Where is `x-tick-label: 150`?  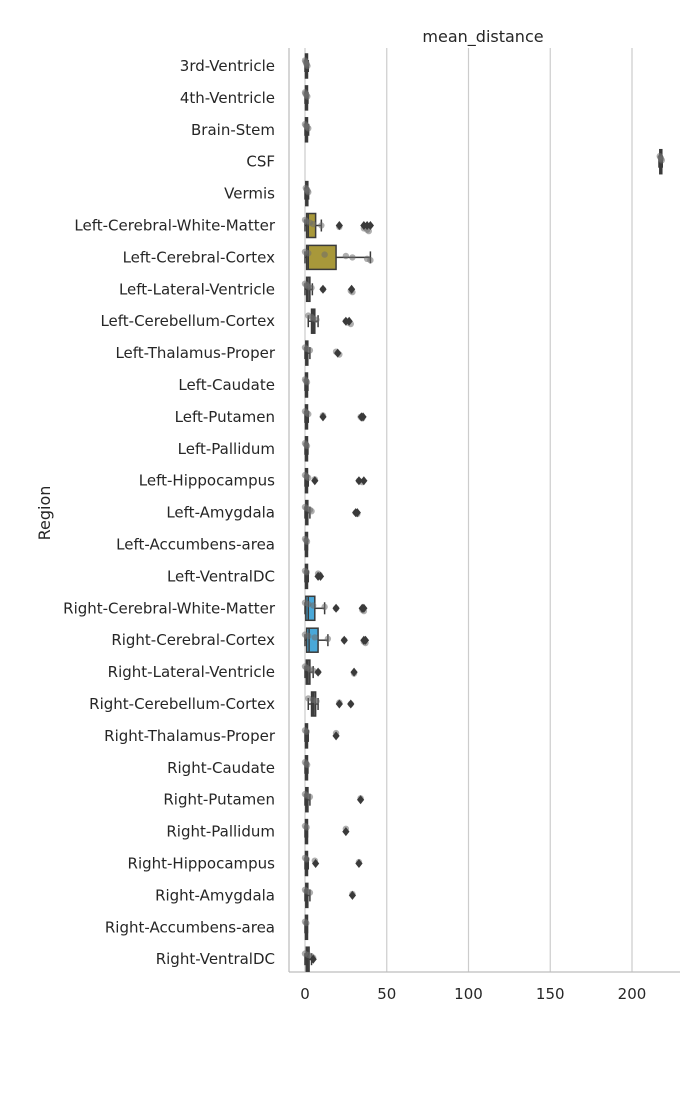 x-tick-label: 150 is located at coordinates (550, 994).